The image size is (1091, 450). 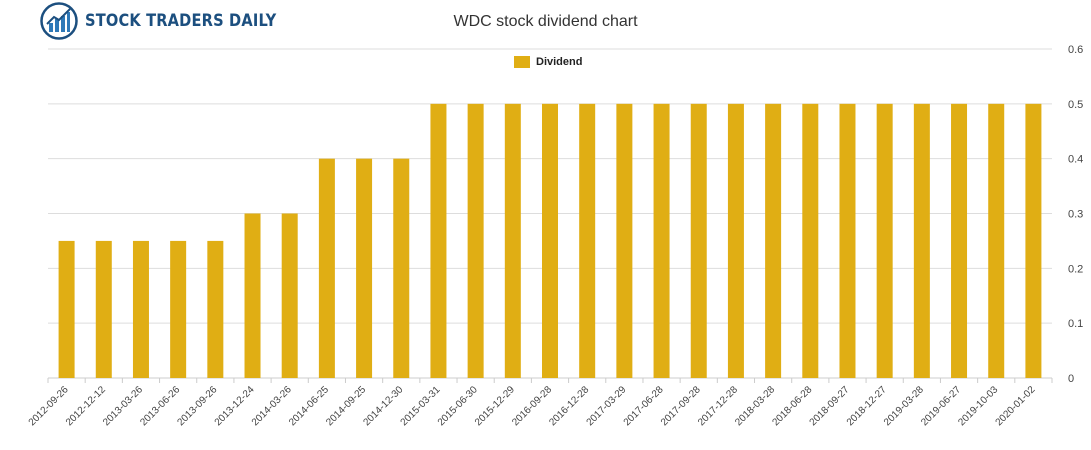 What do you see at coordinates (1075, 215) in the screenshot?
I see `y-tick-label: 0.3` at bounding box center [1075, 215].